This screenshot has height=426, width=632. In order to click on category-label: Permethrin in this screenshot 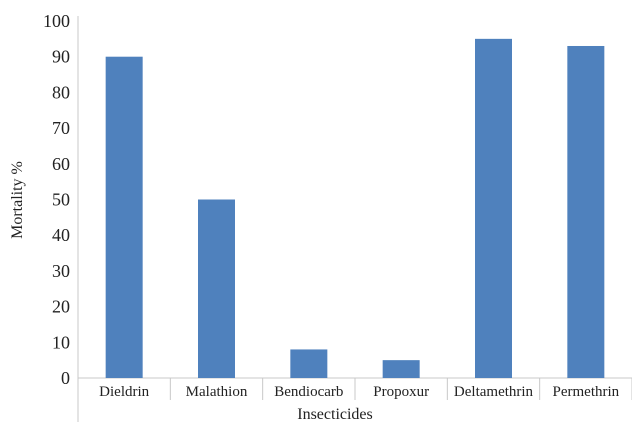, I will do `click(586, 392)`.